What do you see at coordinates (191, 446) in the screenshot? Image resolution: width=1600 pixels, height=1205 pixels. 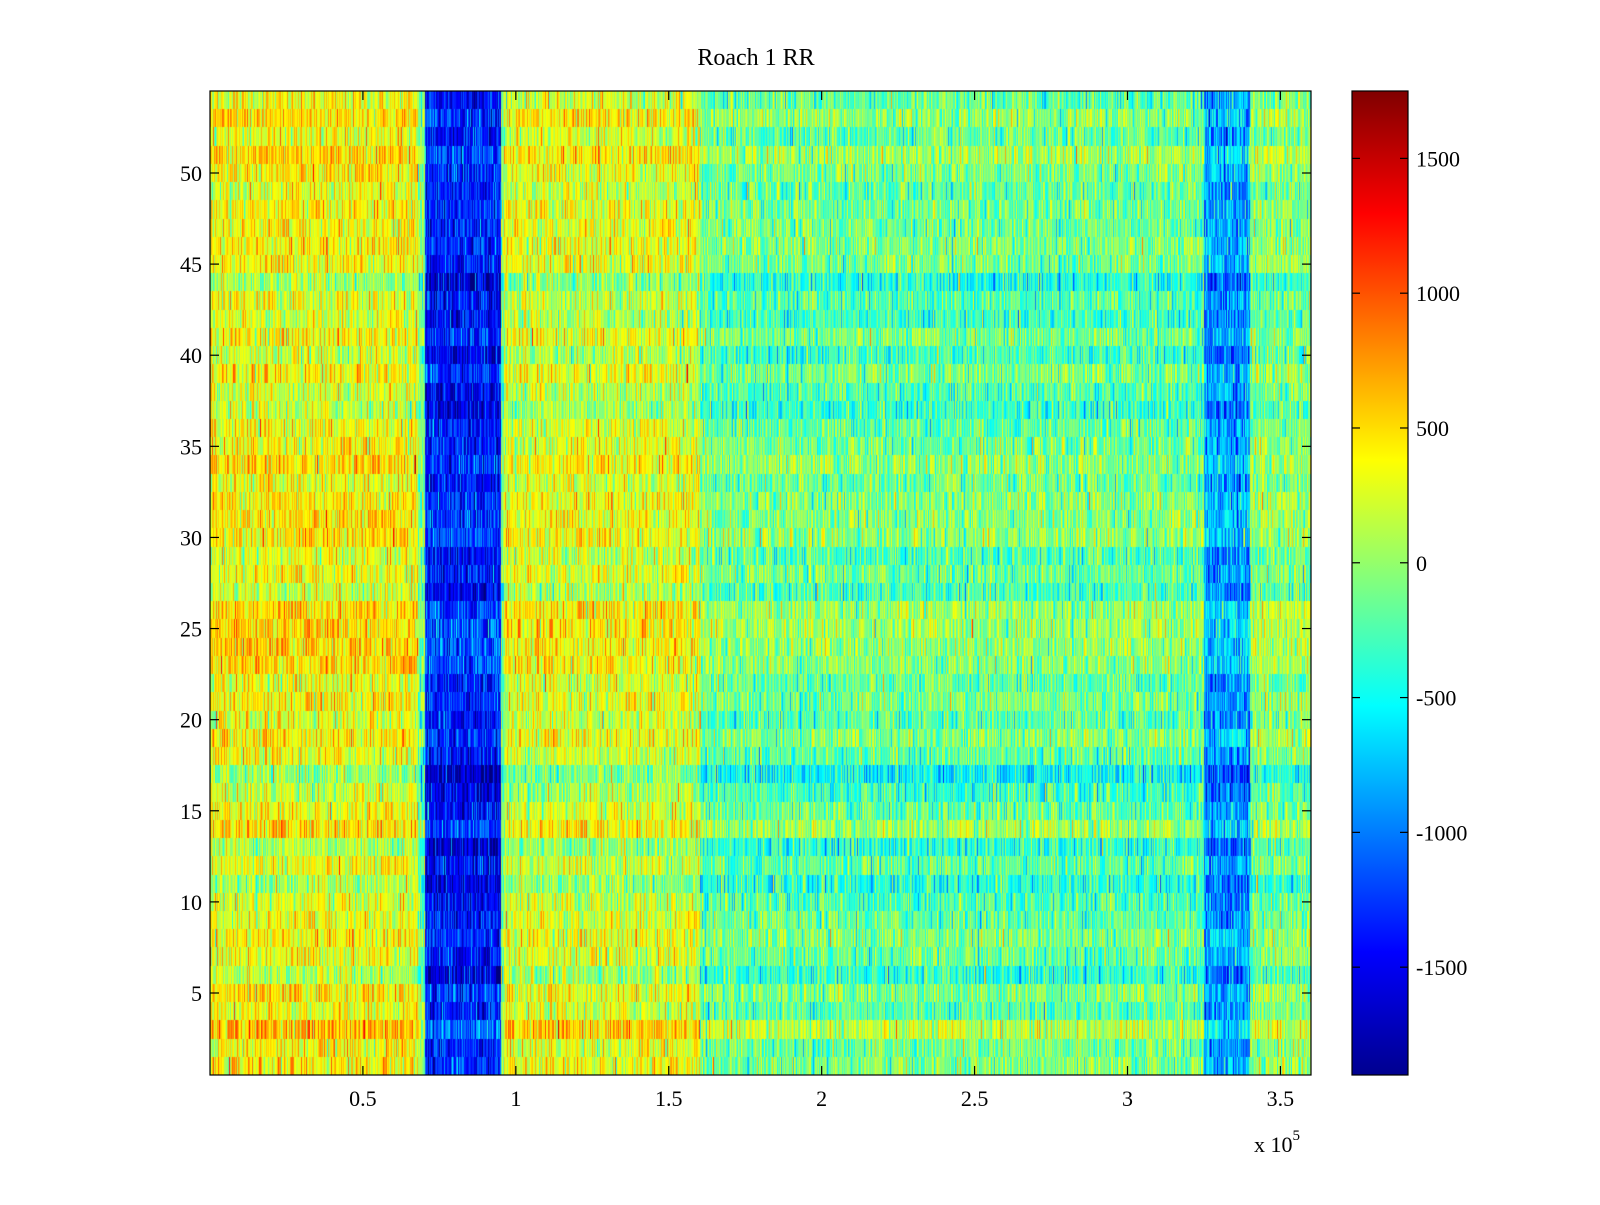 I see `y-tick-label: 35` at bounding box center [191, 446].